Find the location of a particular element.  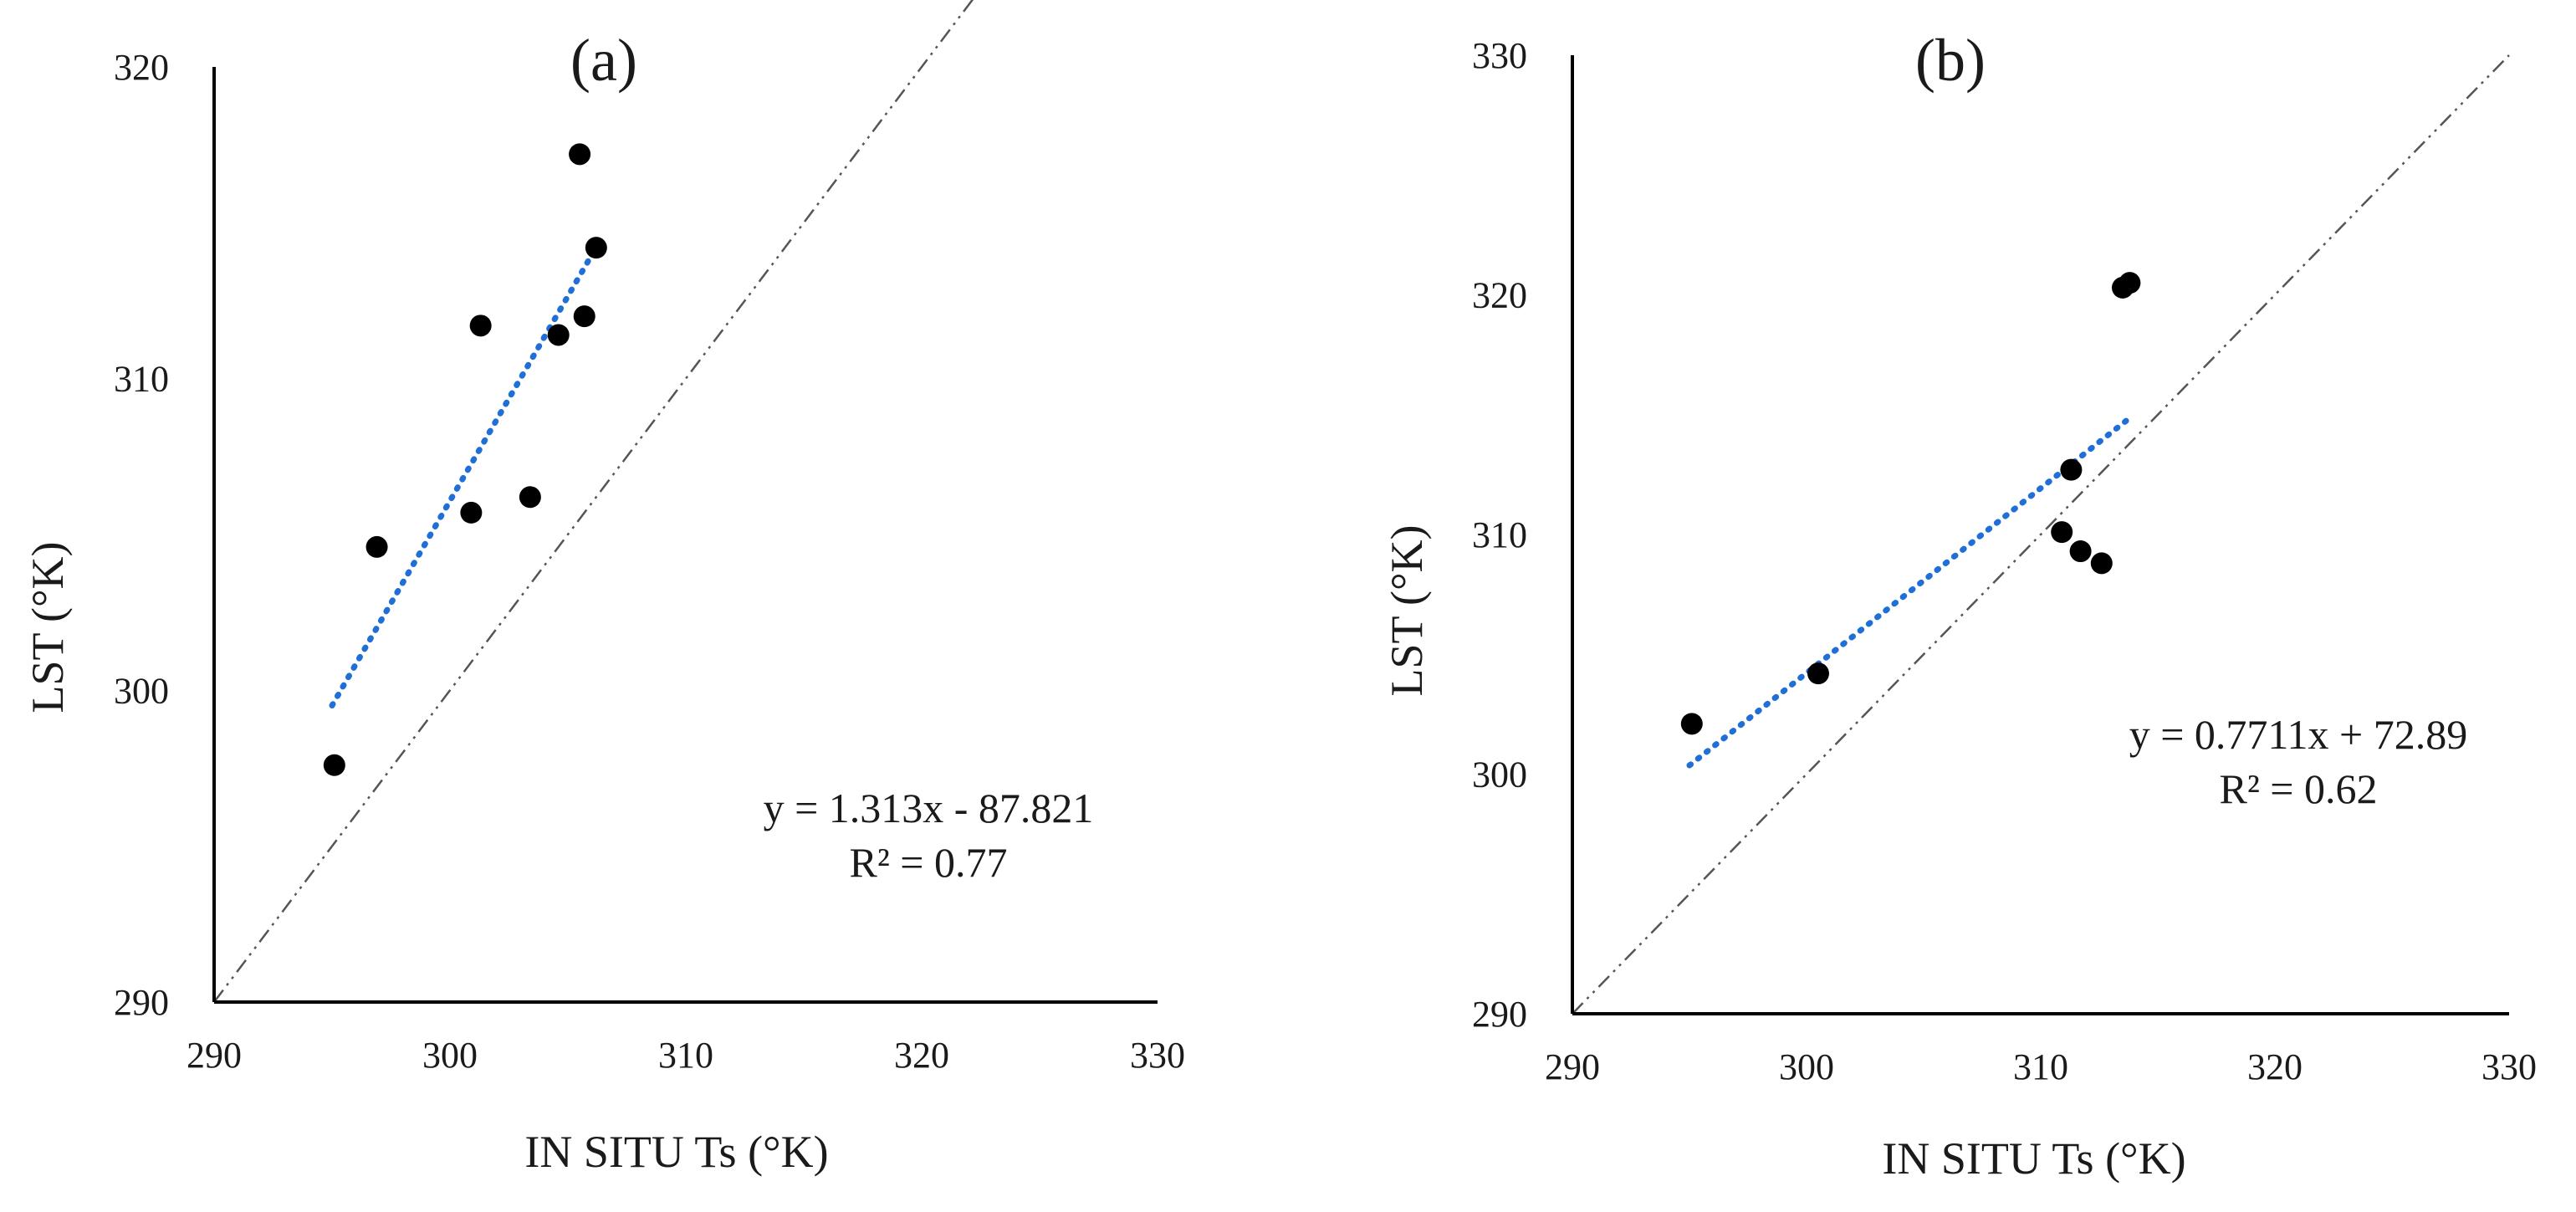

panel-label: (b) is located at coordinates (1950, 60).